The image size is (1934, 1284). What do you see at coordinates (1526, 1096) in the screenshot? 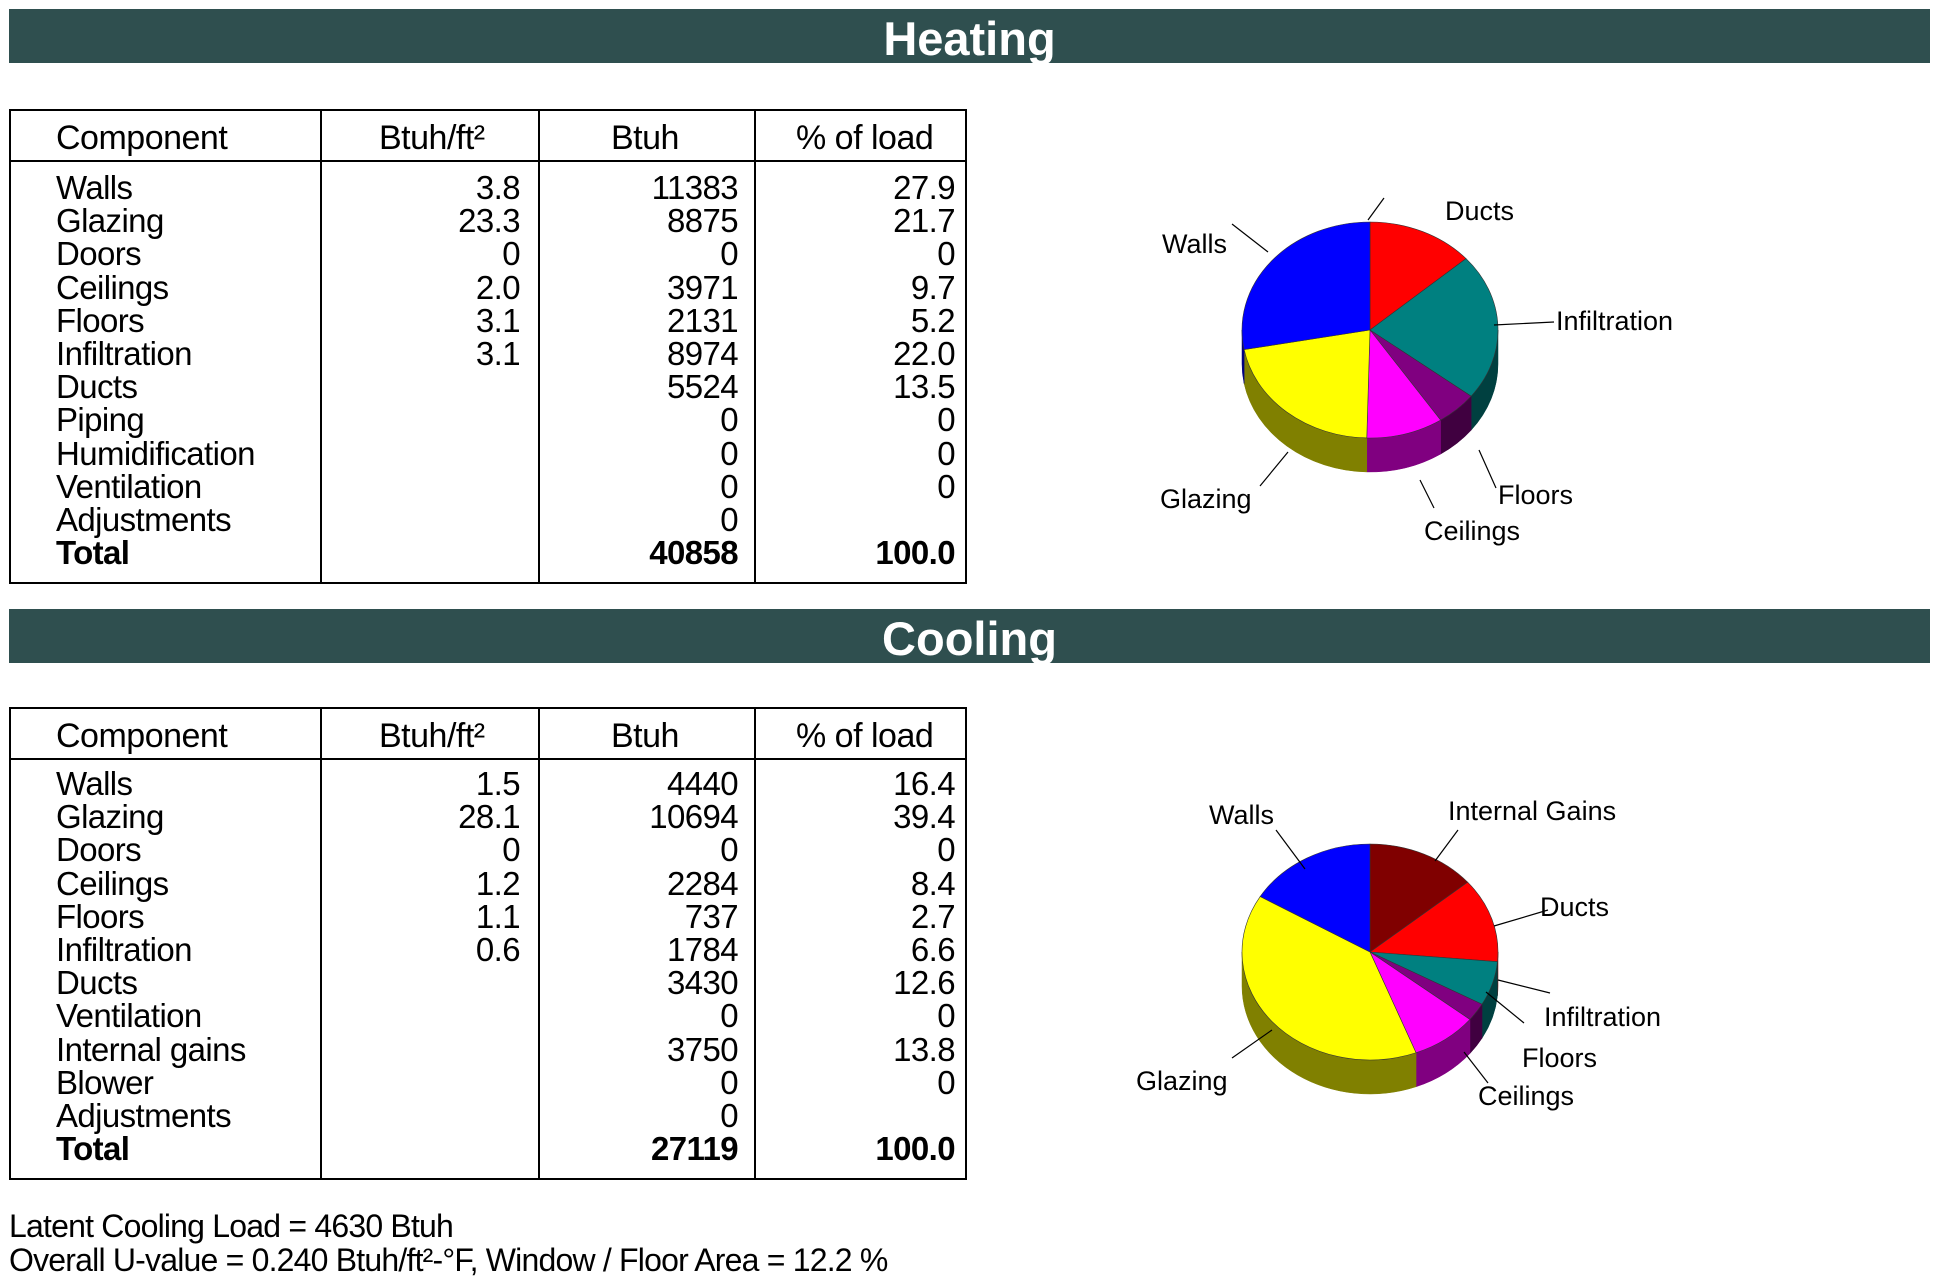
I see `pie-label-ceilings: Ceilings` at bounding box center [1526, 1096].